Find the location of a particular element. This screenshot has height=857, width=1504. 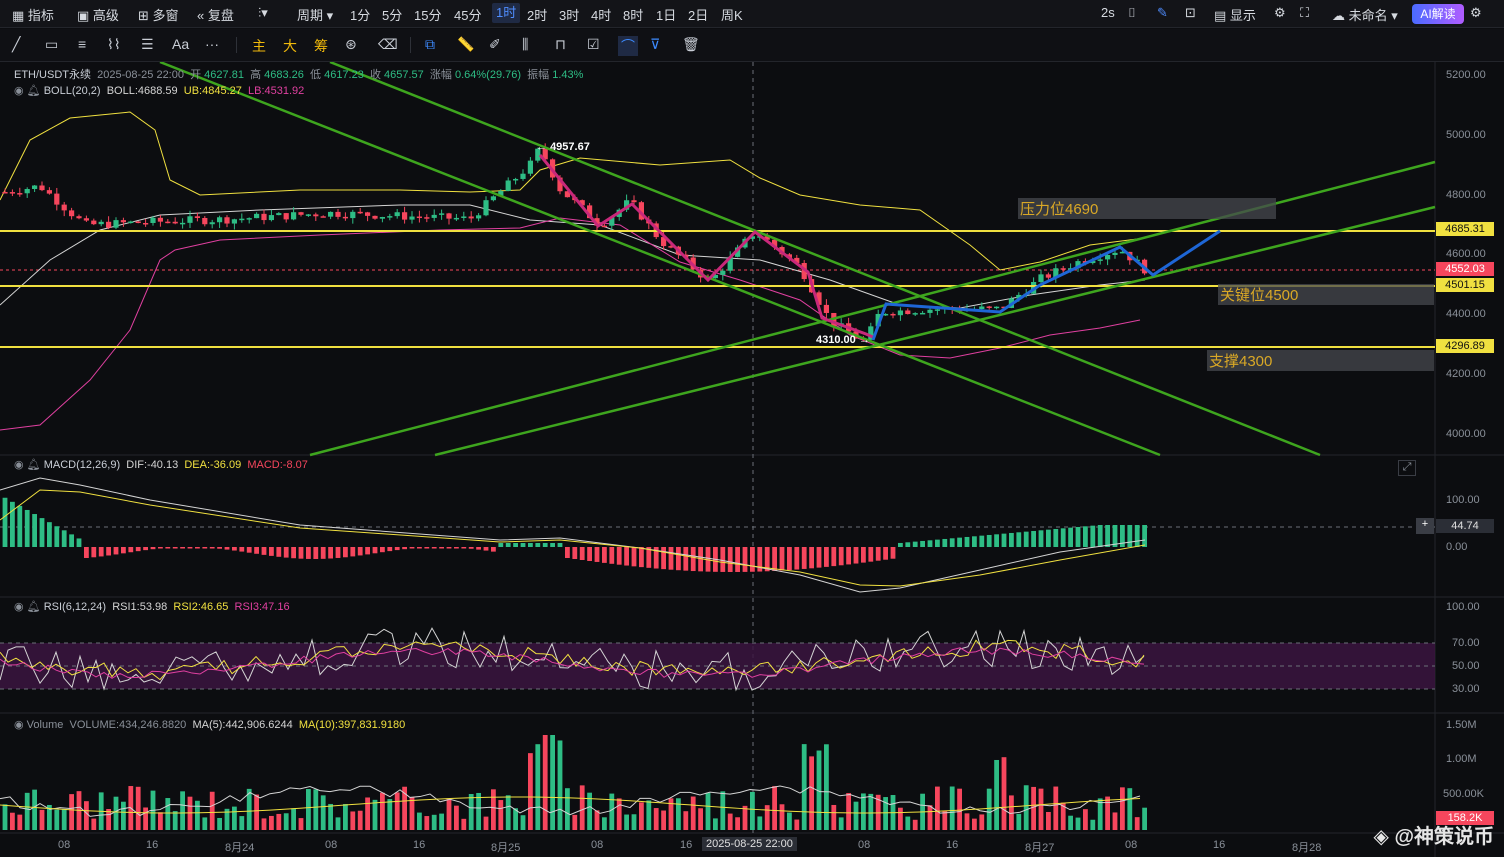

interval-week: 周K is located at coordinates (732, 15).